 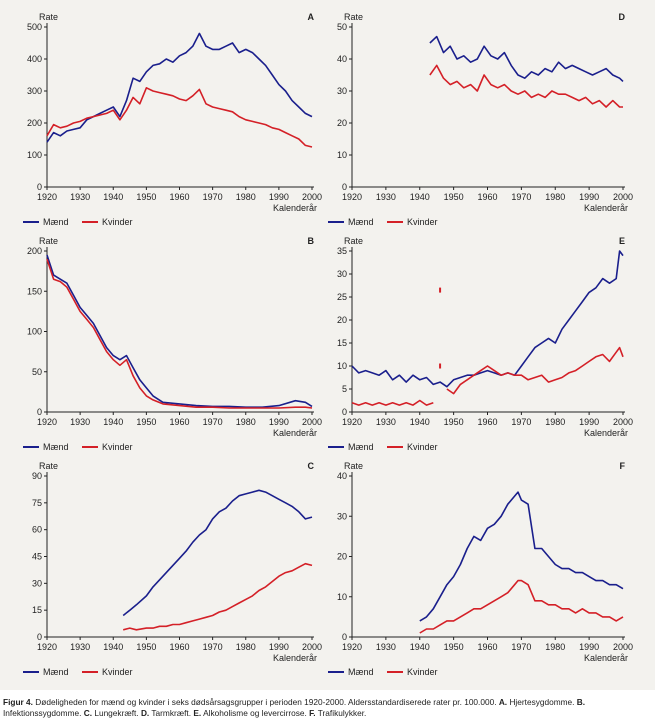 I want to click on y-tick-label: 5, so click(x=344, y=389).